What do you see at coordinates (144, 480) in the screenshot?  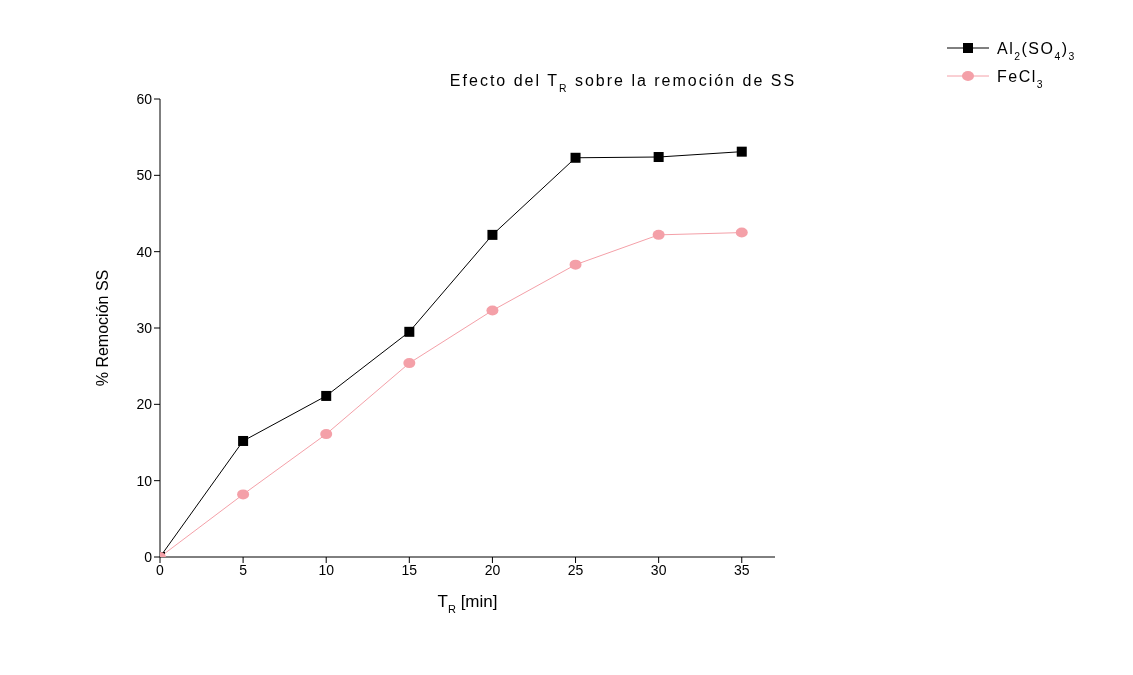 I see `y-tick-label: 10` at bounding box center [144, 480].